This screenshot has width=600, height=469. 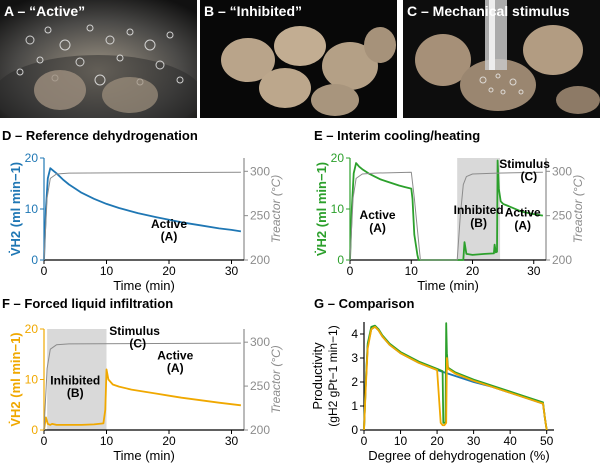 What do you see at coordinates (458, 455) in the screenshot?
I see `x-axis-label: Degree of dehydrogenation (%)` at bounding box center [458, 455].